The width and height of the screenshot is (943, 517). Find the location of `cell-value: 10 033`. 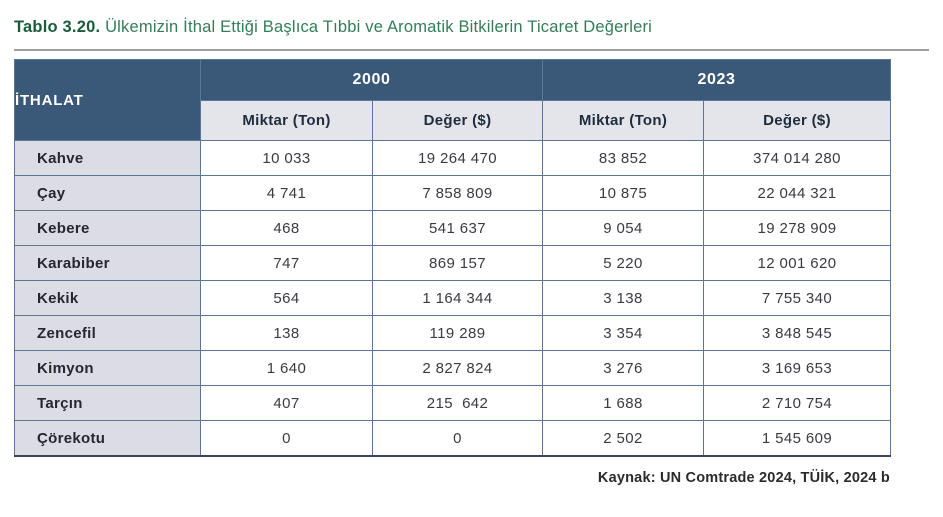

cell-value: 10 033 is located at coordinates (286, 158).